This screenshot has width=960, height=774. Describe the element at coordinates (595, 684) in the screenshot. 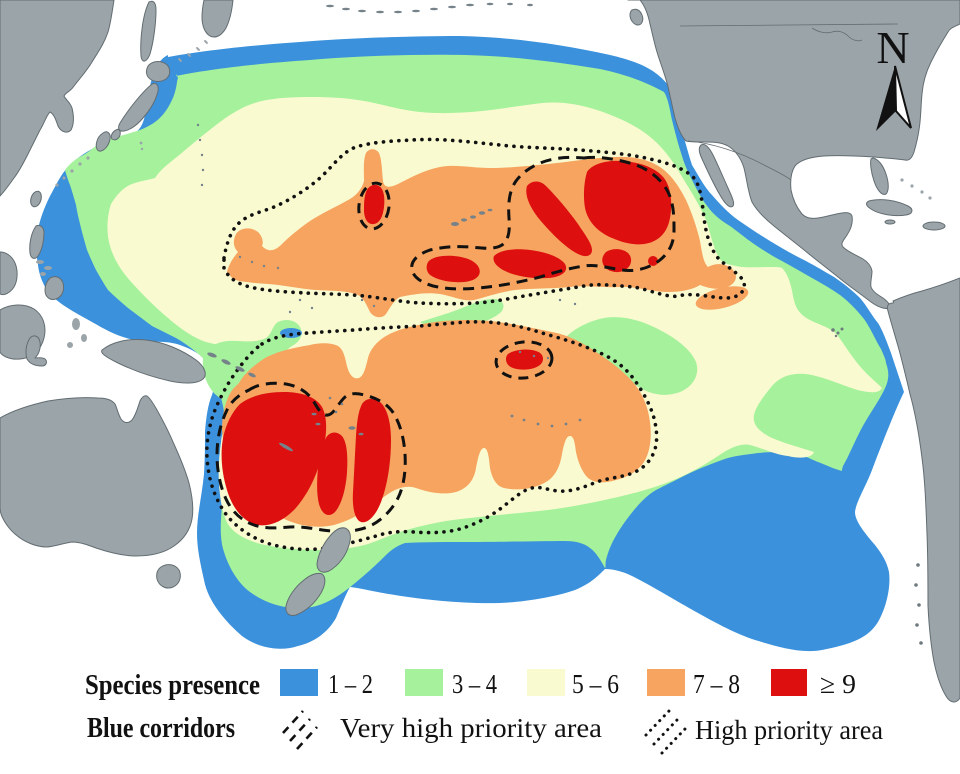

I see `svg-text: 5 – 6` at that location.